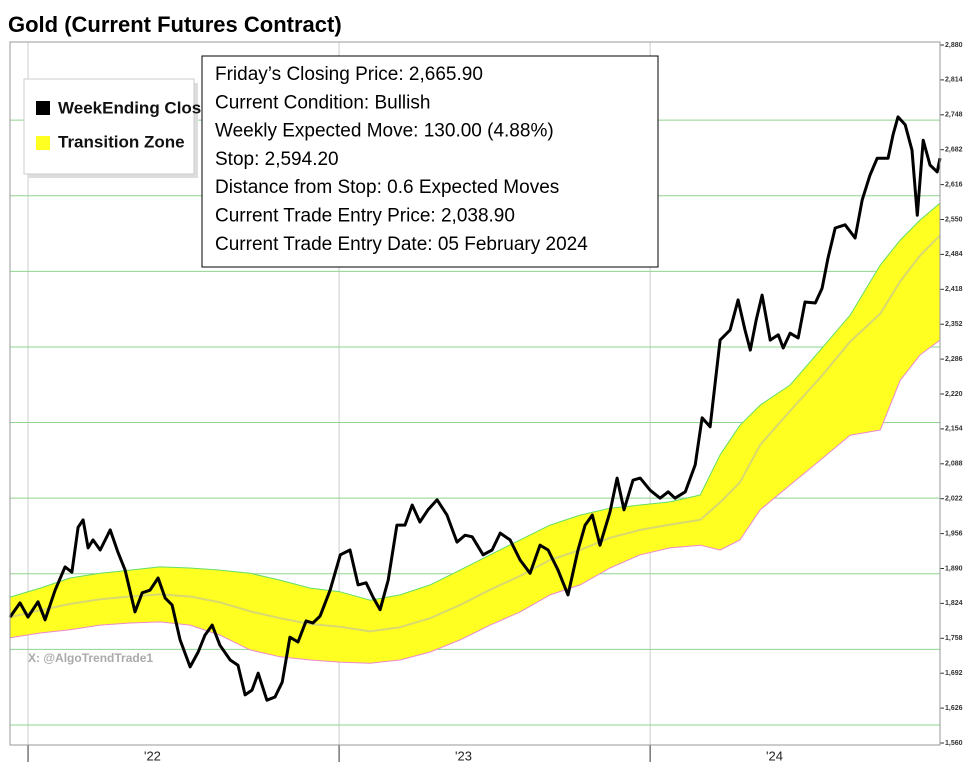 The image size is (977, 771). I want to click on info-box, so click(430, 161).